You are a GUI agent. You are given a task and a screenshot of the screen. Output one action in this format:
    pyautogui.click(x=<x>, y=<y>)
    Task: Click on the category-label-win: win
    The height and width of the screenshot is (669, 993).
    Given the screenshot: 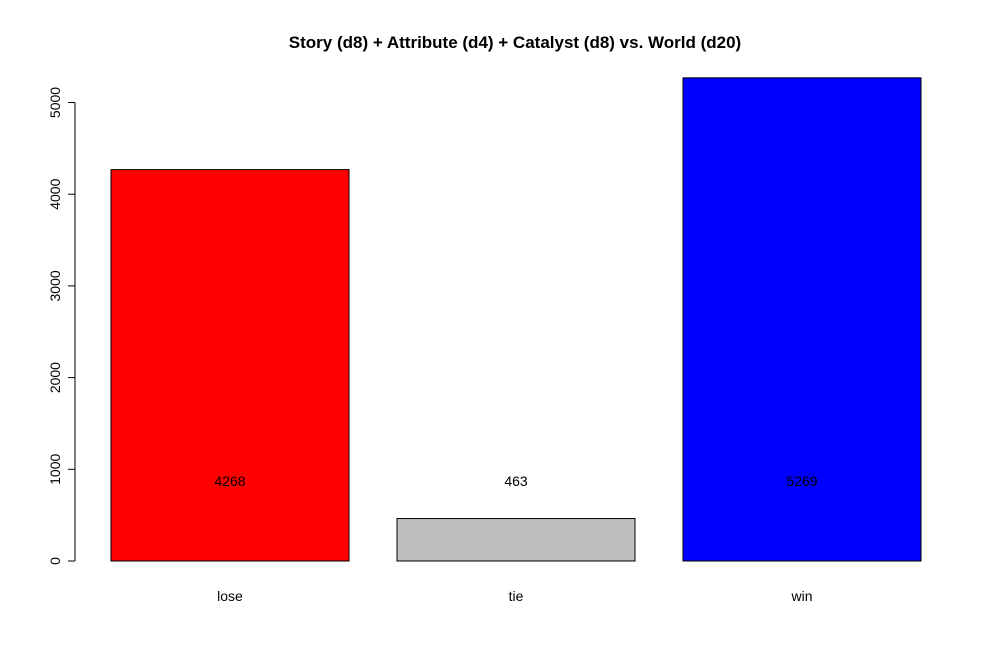 What is the action you would take?
    pyautogui.click(x=801, y=596)
    